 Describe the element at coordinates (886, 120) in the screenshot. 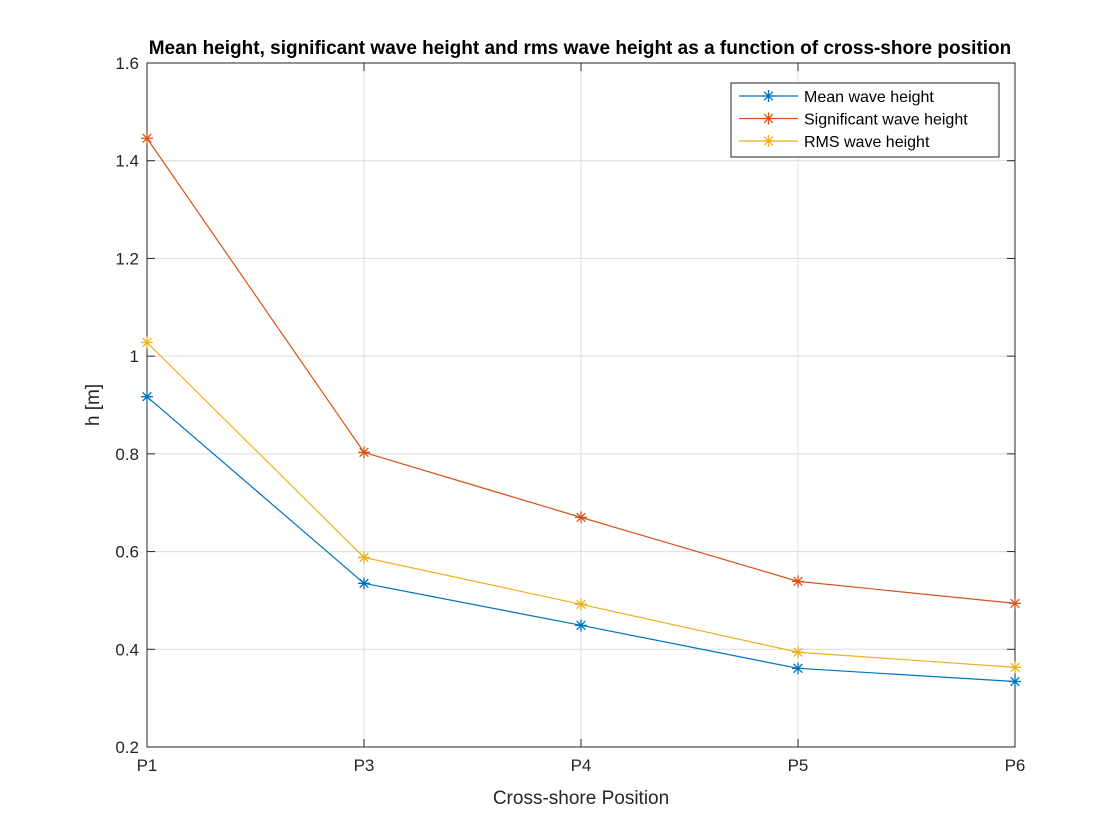

I see `legend-label: Significant wave height` at that location.